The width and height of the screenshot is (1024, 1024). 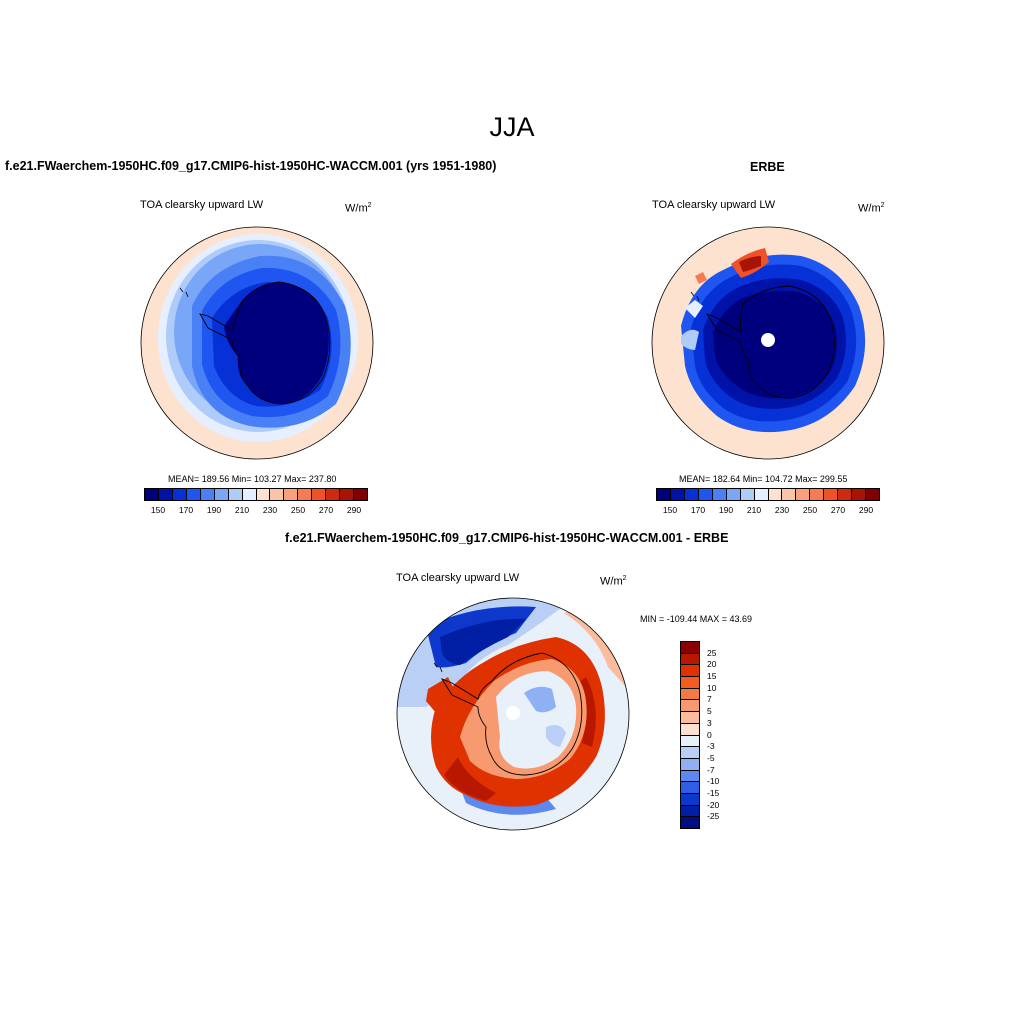 I want to click on colorbar-tick-label: -25, so click(x=713, y=816).